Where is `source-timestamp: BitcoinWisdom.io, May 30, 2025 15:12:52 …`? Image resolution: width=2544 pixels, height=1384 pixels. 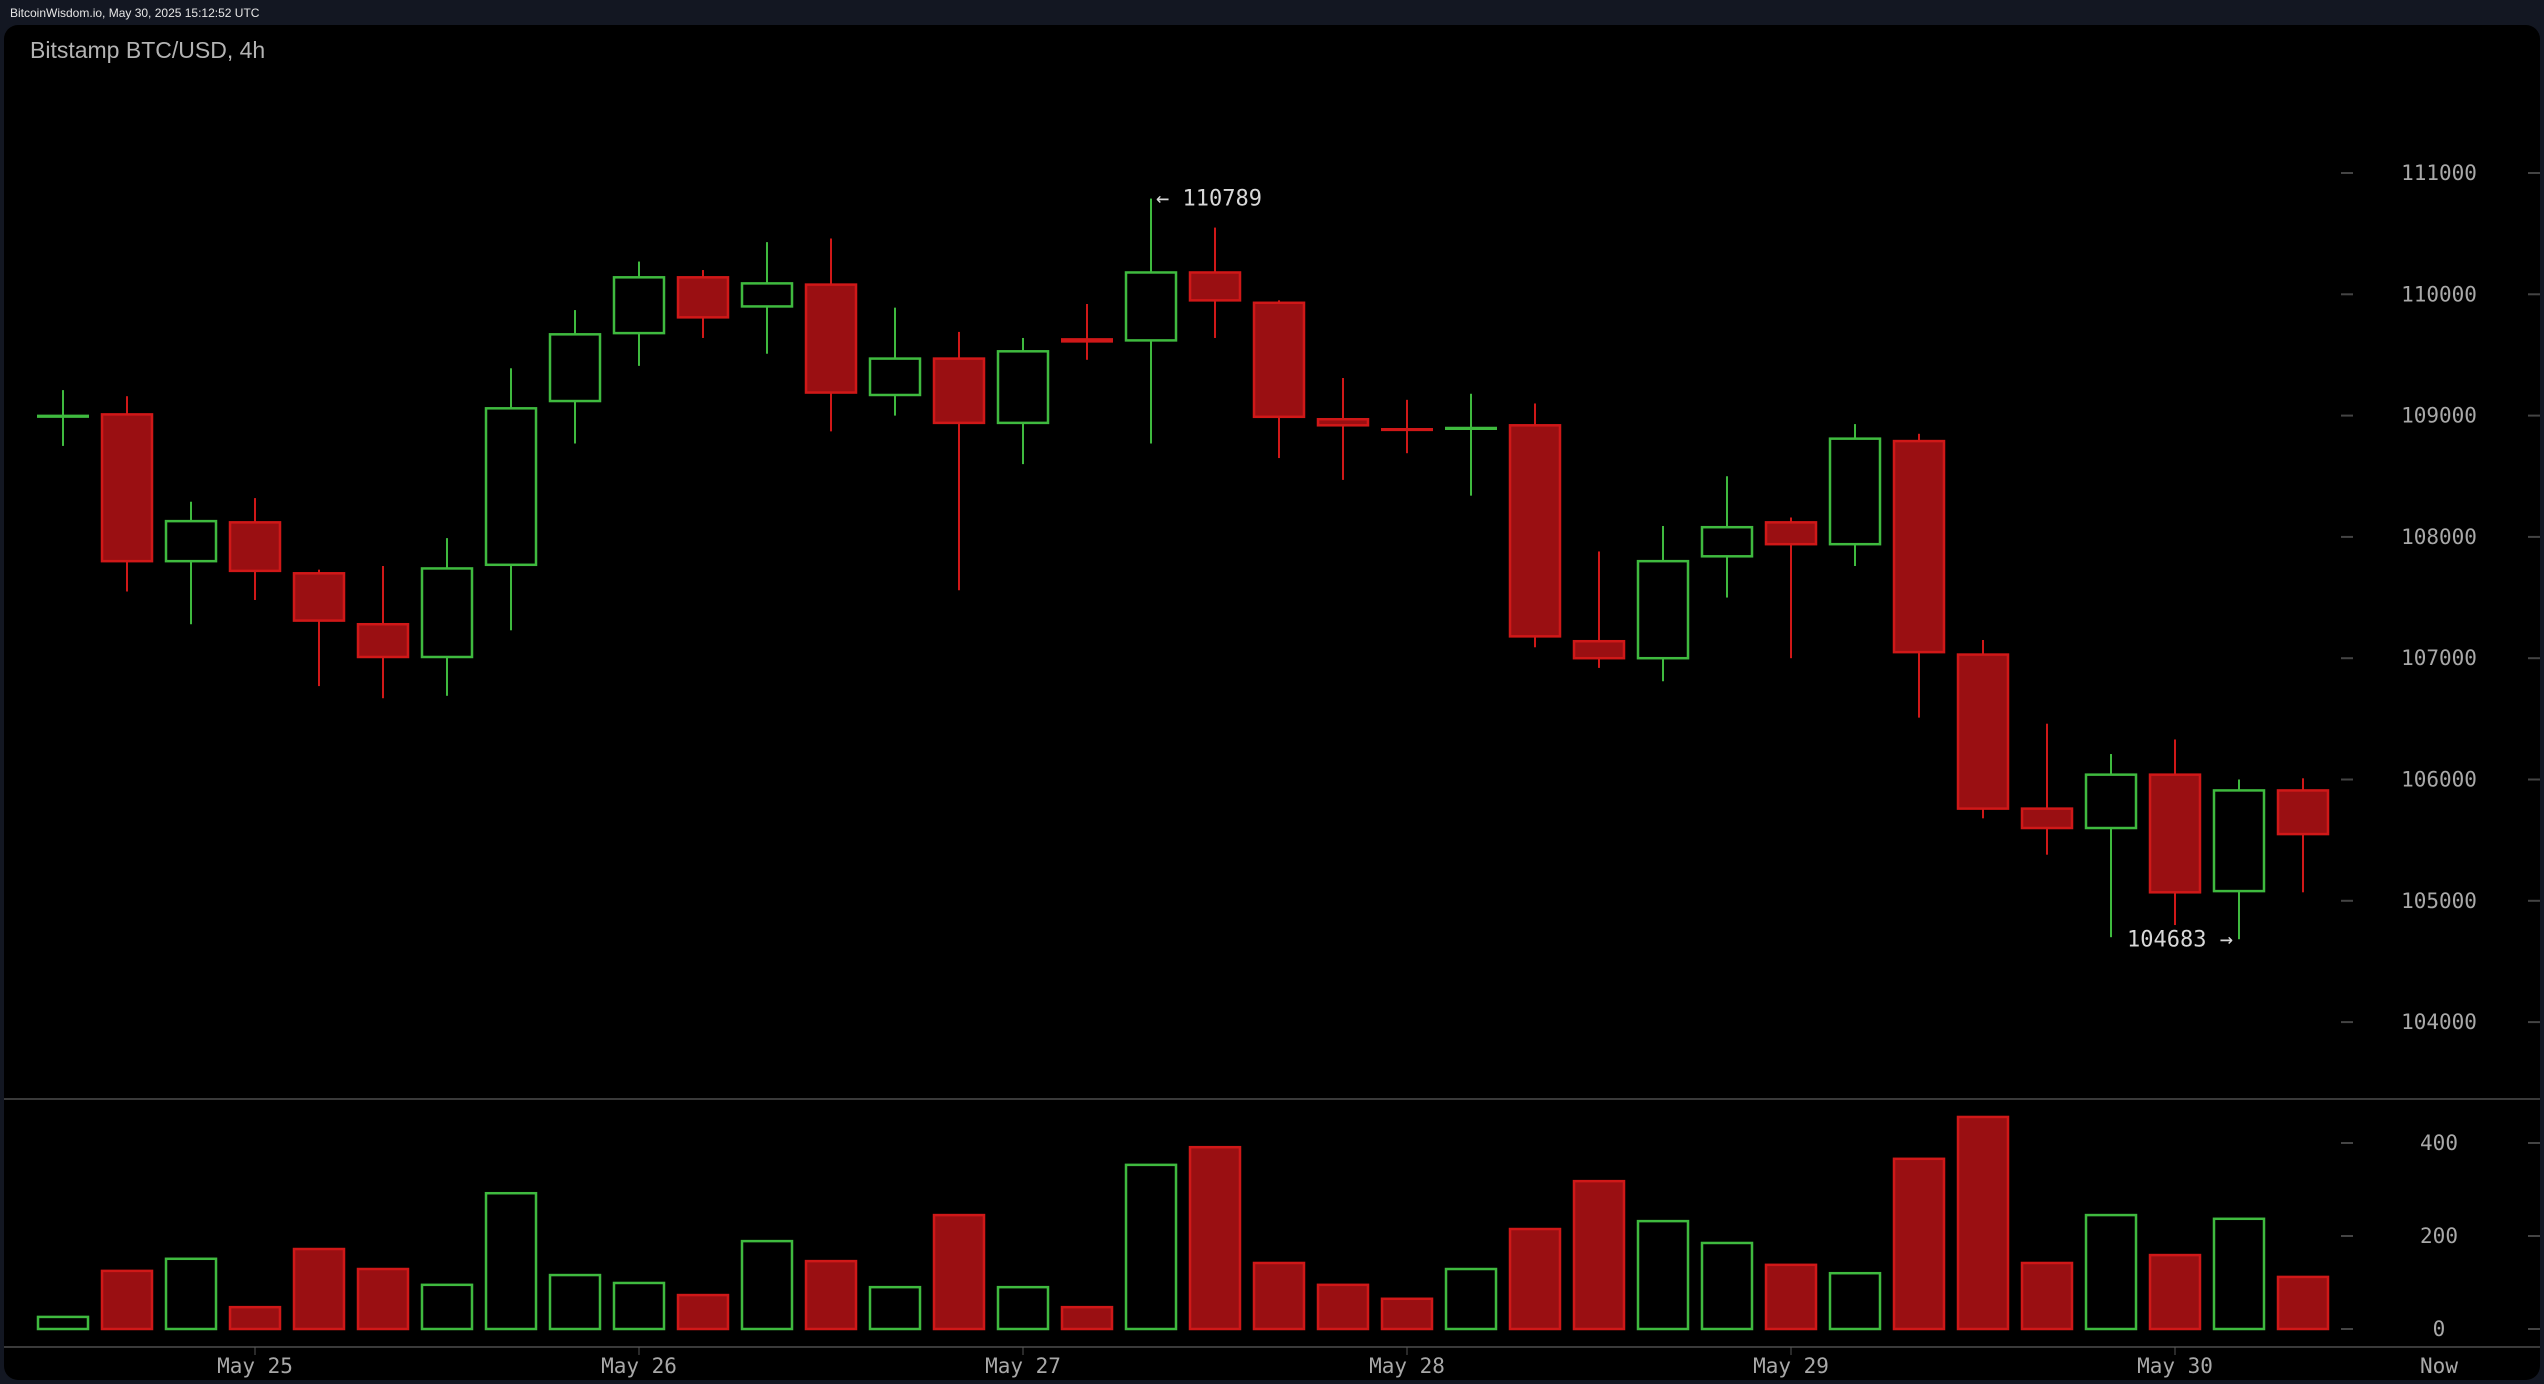 source-timestamp: BitcoinWisdom.io, May 30, 2025 15:12:52 … is located at coordinates (135, 13).